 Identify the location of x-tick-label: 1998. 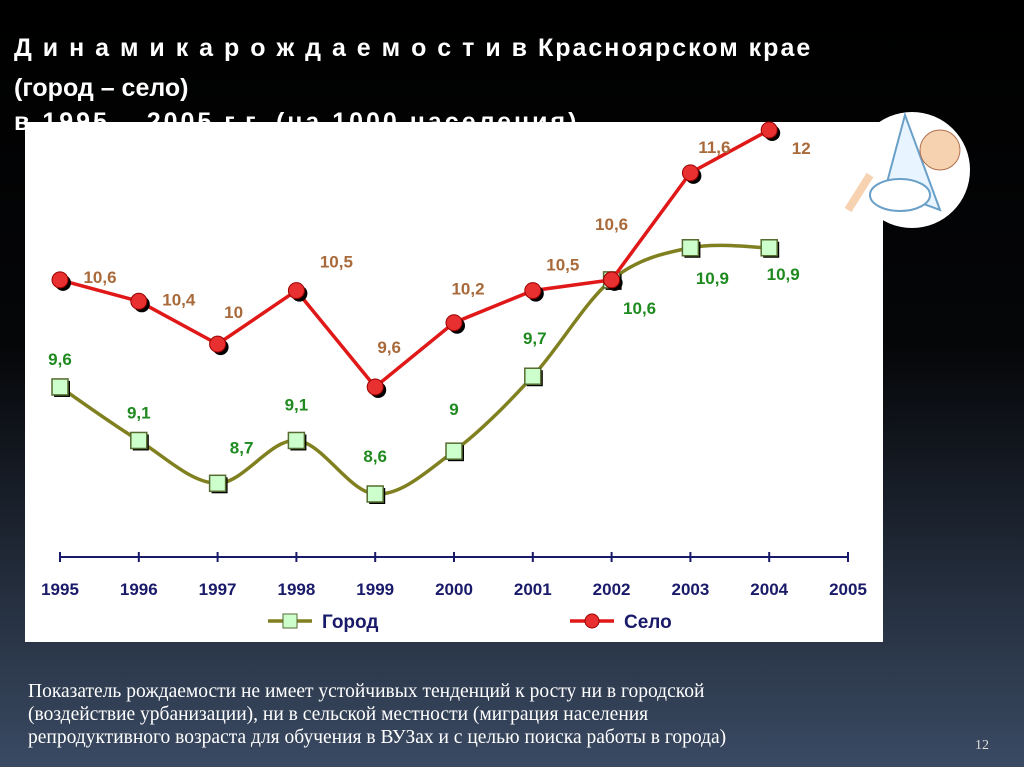
(296, 589).